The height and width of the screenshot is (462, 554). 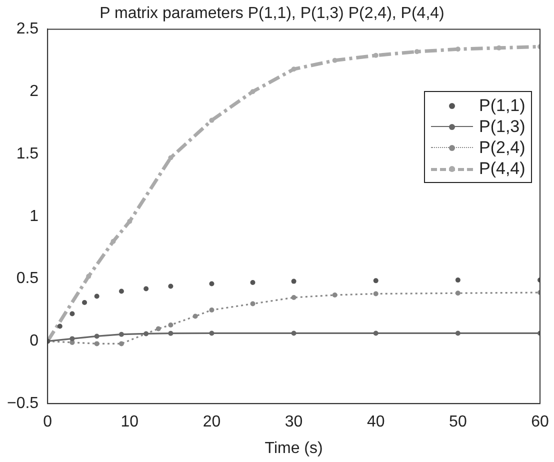 I want to click on x-tick-label: 20, so click(x=211, y=422).